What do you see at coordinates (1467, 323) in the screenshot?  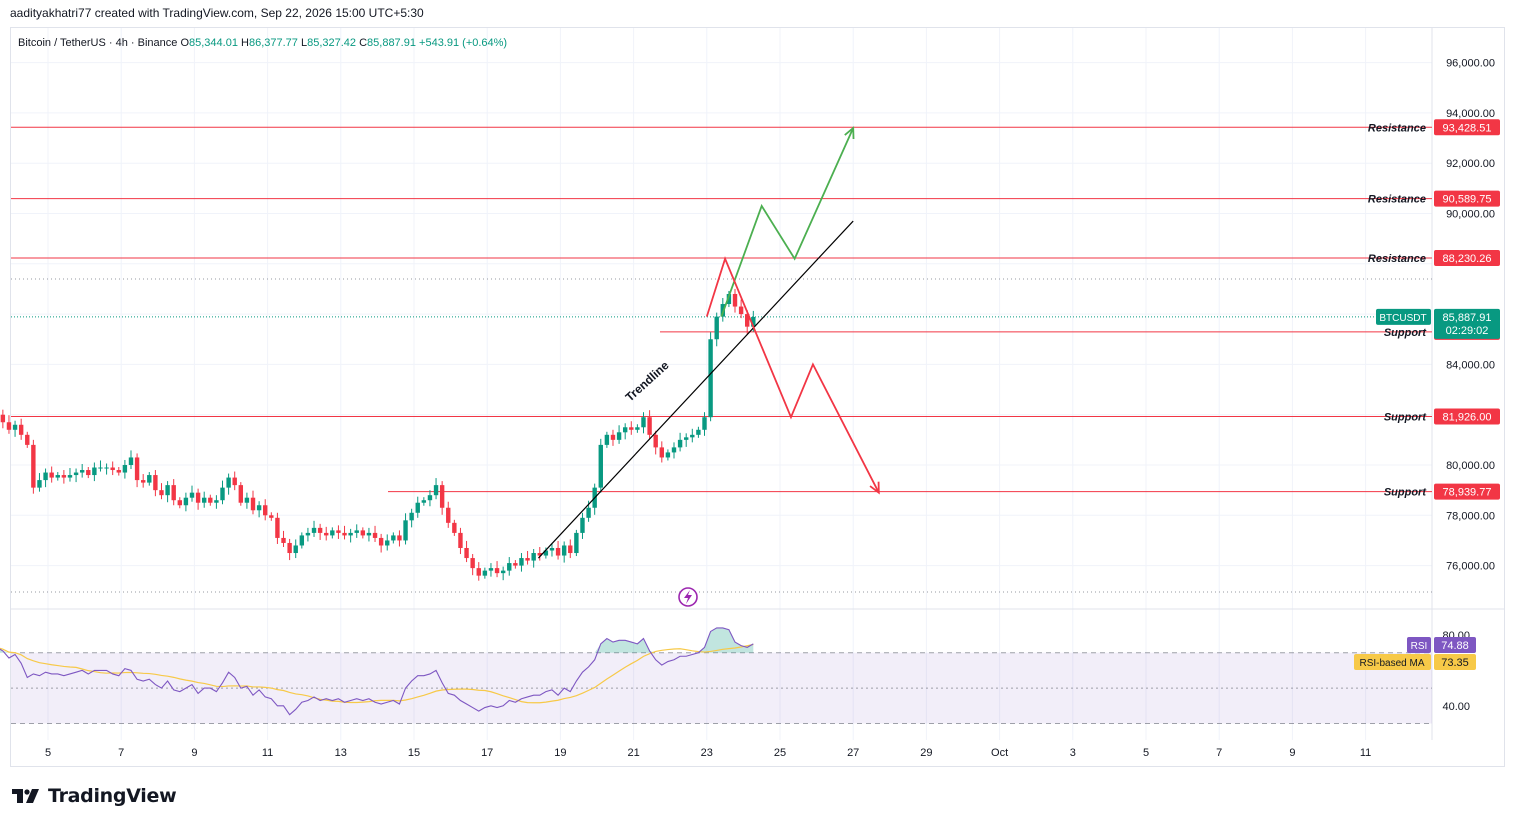 I see `current-price-tag-bg` at bounding box center [1467, 323].